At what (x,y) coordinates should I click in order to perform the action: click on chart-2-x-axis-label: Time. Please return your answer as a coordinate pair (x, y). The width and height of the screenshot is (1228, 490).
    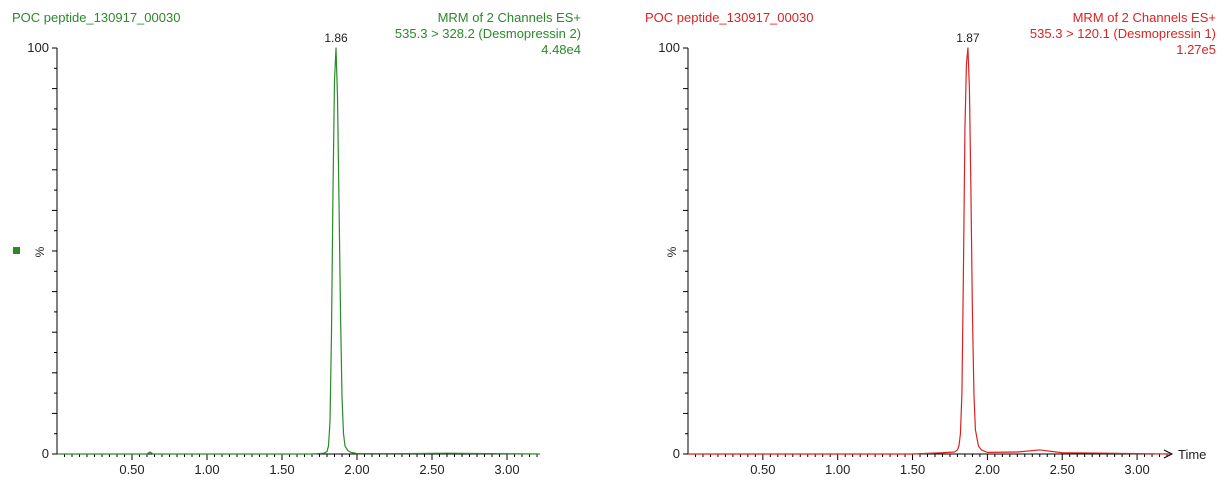
    Looking at the image, I should click on (1192, 454).